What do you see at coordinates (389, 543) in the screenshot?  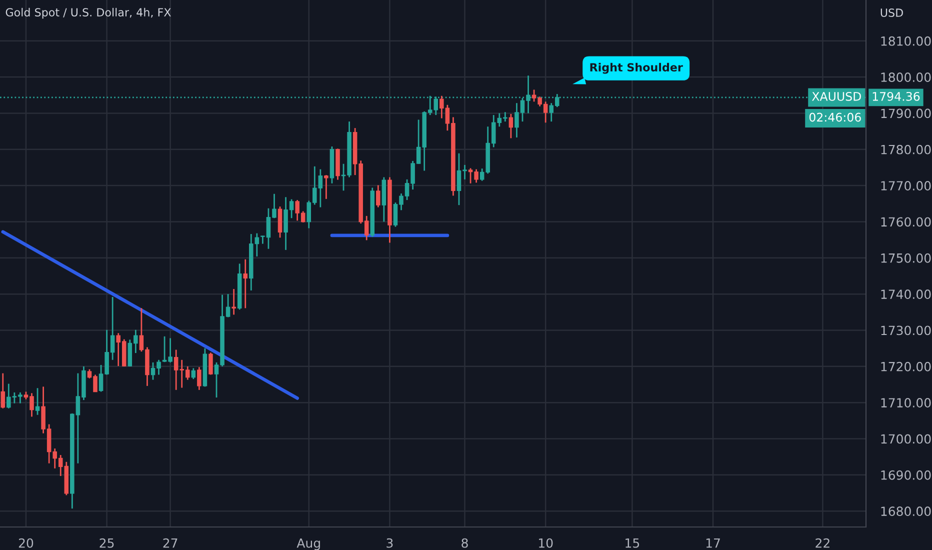 I see `x-tick-label: 3` at bounding box center [389, 543].